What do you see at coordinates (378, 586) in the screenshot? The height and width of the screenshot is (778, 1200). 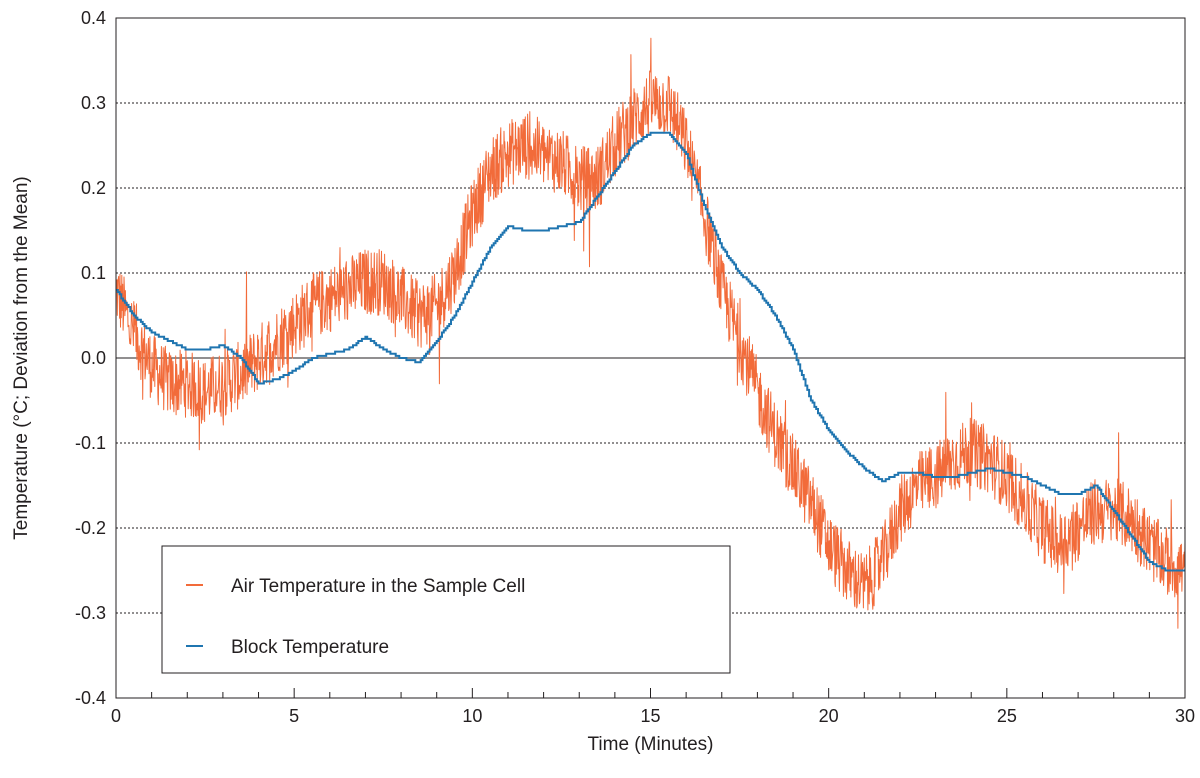 I see `legend-label-air-temperature: Air Temperature in the Sample Cell` at bounding box center [378, 586].